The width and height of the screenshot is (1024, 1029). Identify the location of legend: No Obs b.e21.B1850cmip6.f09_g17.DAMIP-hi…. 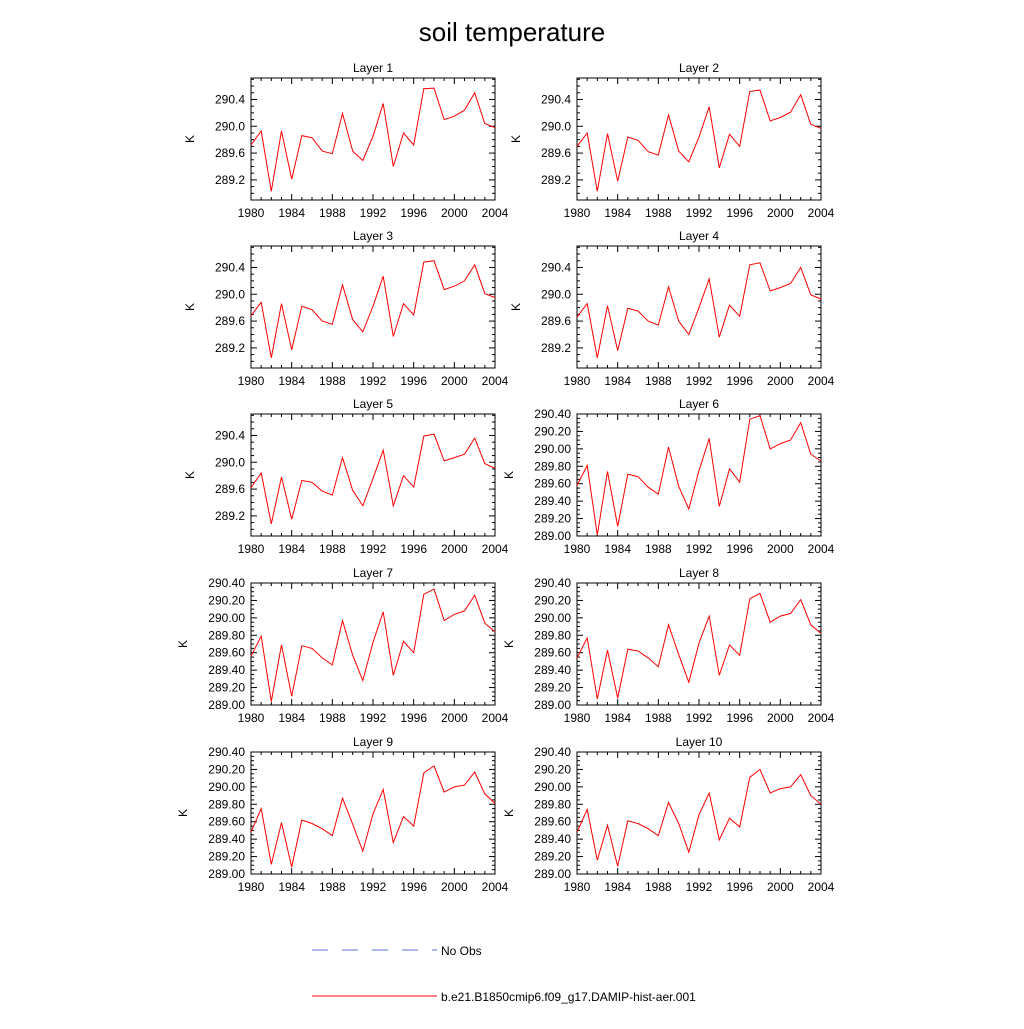
(504, 974).